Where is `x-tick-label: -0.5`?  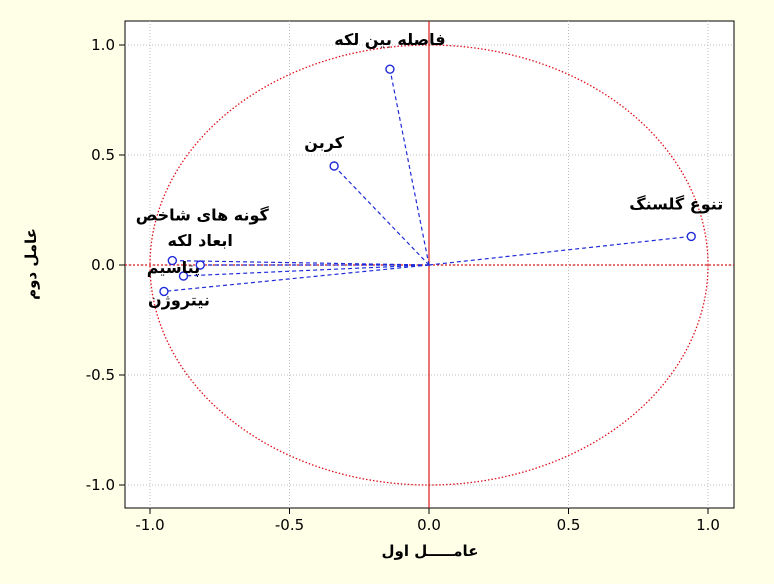
x-tick-label: -0.5 is located at coordinates (289, 525).